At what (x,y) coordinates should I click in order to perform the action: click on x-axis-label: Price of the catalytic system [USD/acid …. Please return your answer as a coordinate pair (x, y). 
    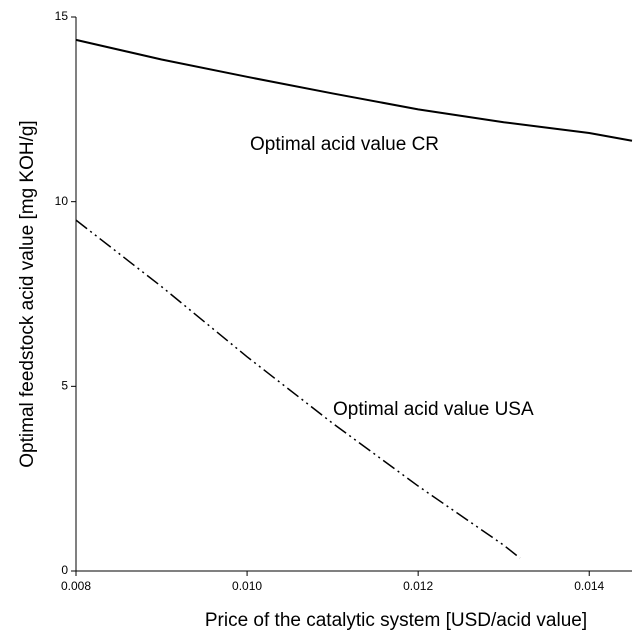
    Looking at the image, I should click on (396, 620).